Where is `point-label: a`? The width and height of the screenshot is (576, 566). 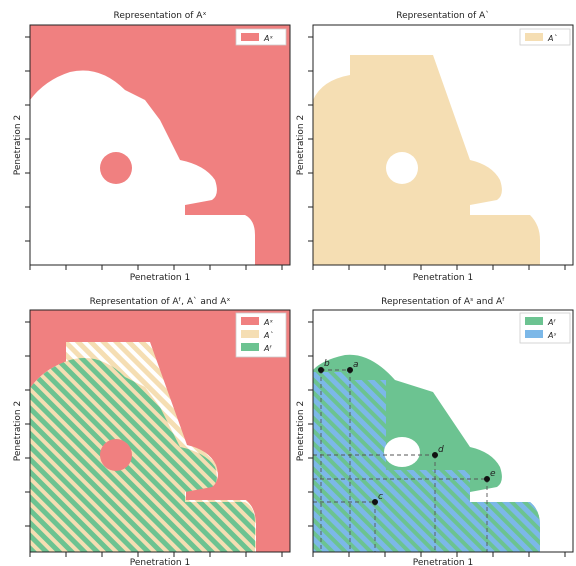 point-label: a is located at coordinates (356, 365).